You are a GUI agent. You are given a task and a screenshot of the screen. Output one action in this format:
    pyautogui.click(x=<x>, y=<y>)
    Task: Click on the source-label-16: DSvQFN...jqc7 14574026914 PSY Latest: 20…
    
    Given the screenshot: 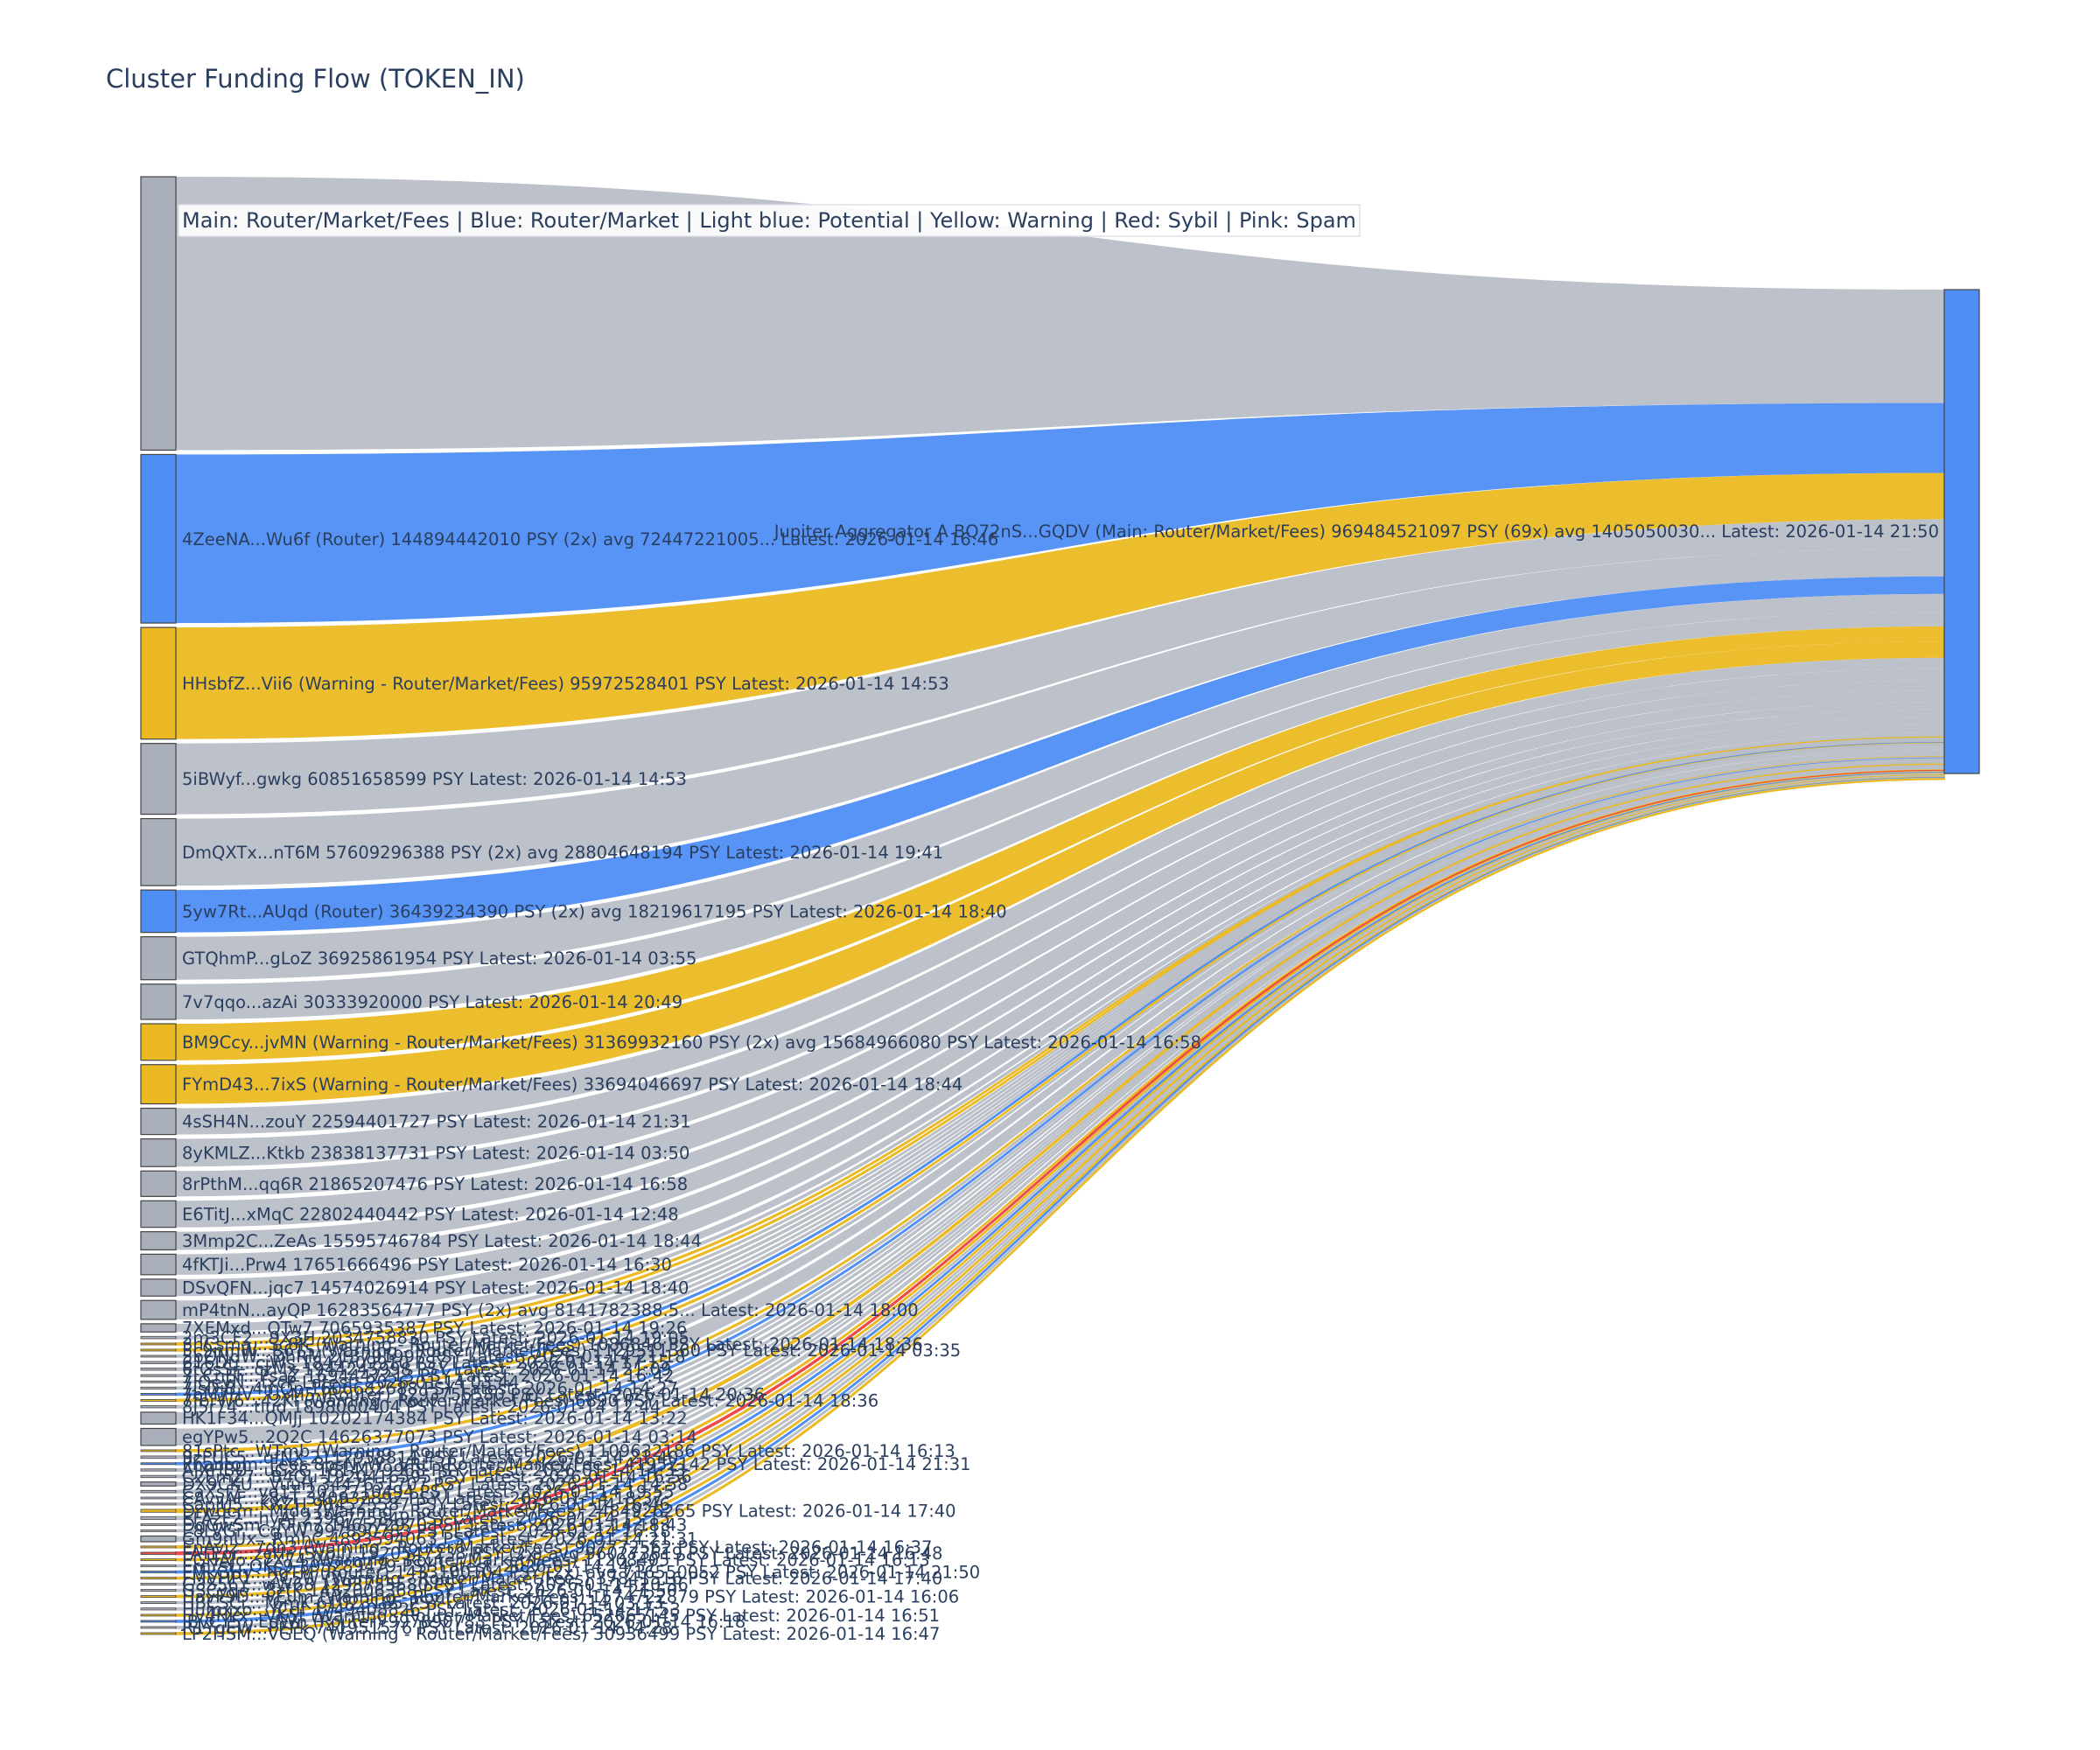 What is the action you would take?
    pyautogui.click(x=435, y=1288)
    